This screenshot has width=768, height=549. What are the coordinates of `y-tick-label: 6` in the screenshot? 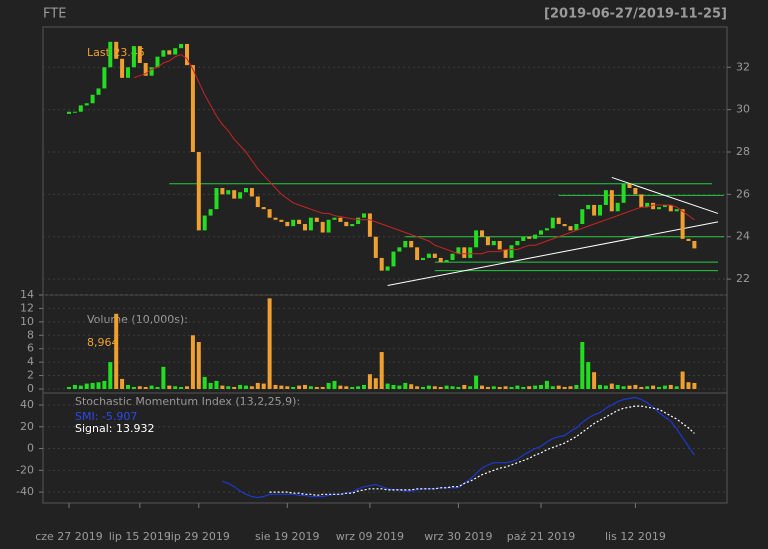 It's located at (30, 348).